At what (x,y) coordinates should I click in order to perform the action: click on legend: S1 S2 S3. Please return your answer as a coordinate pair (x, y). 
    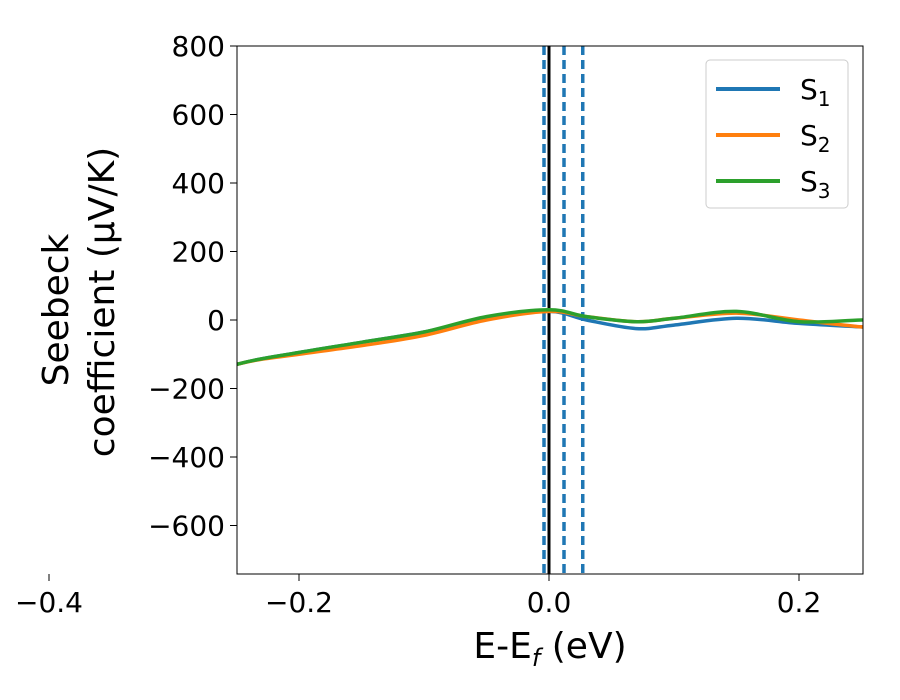
    Looking at the image, I should click on (777, 134).